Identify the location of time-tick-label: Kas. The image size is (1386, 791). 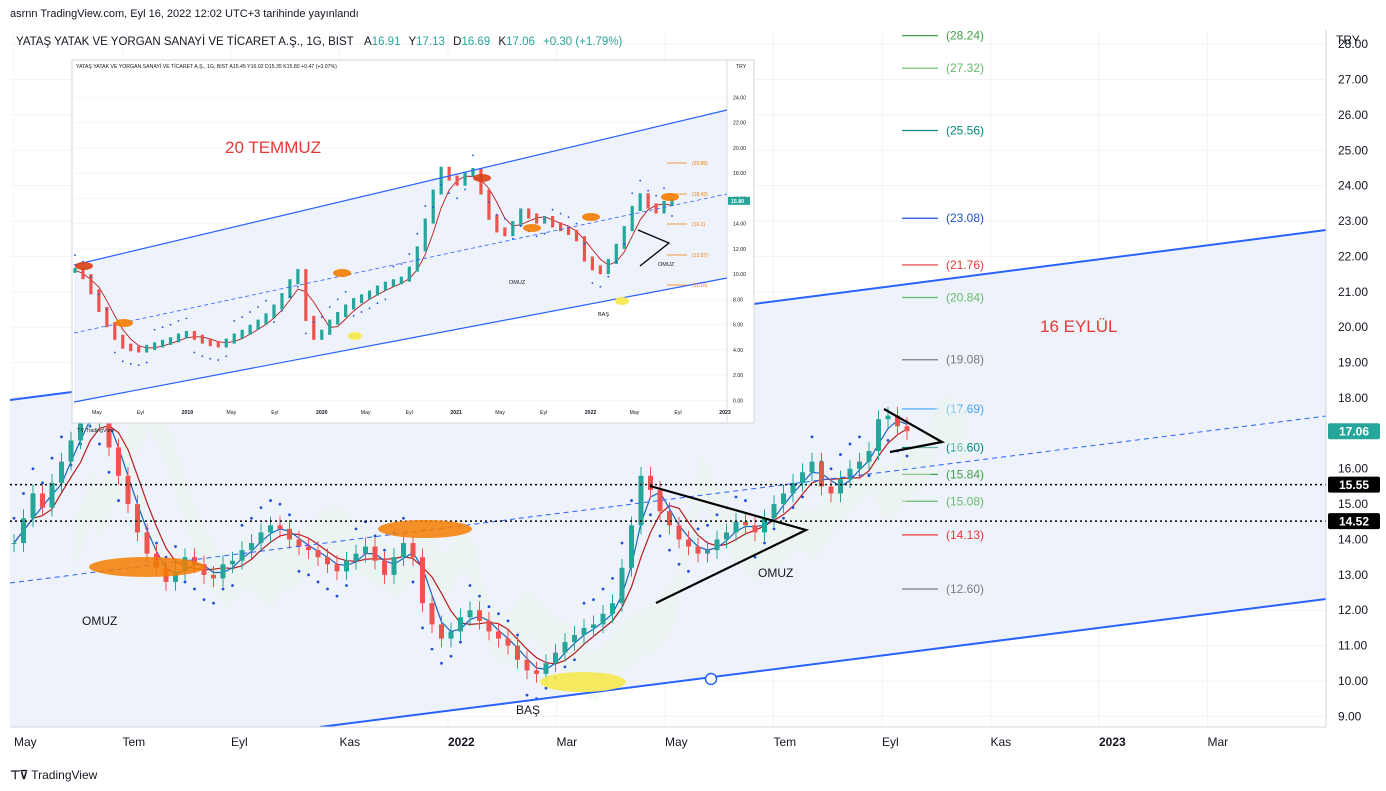
(1001, 742).